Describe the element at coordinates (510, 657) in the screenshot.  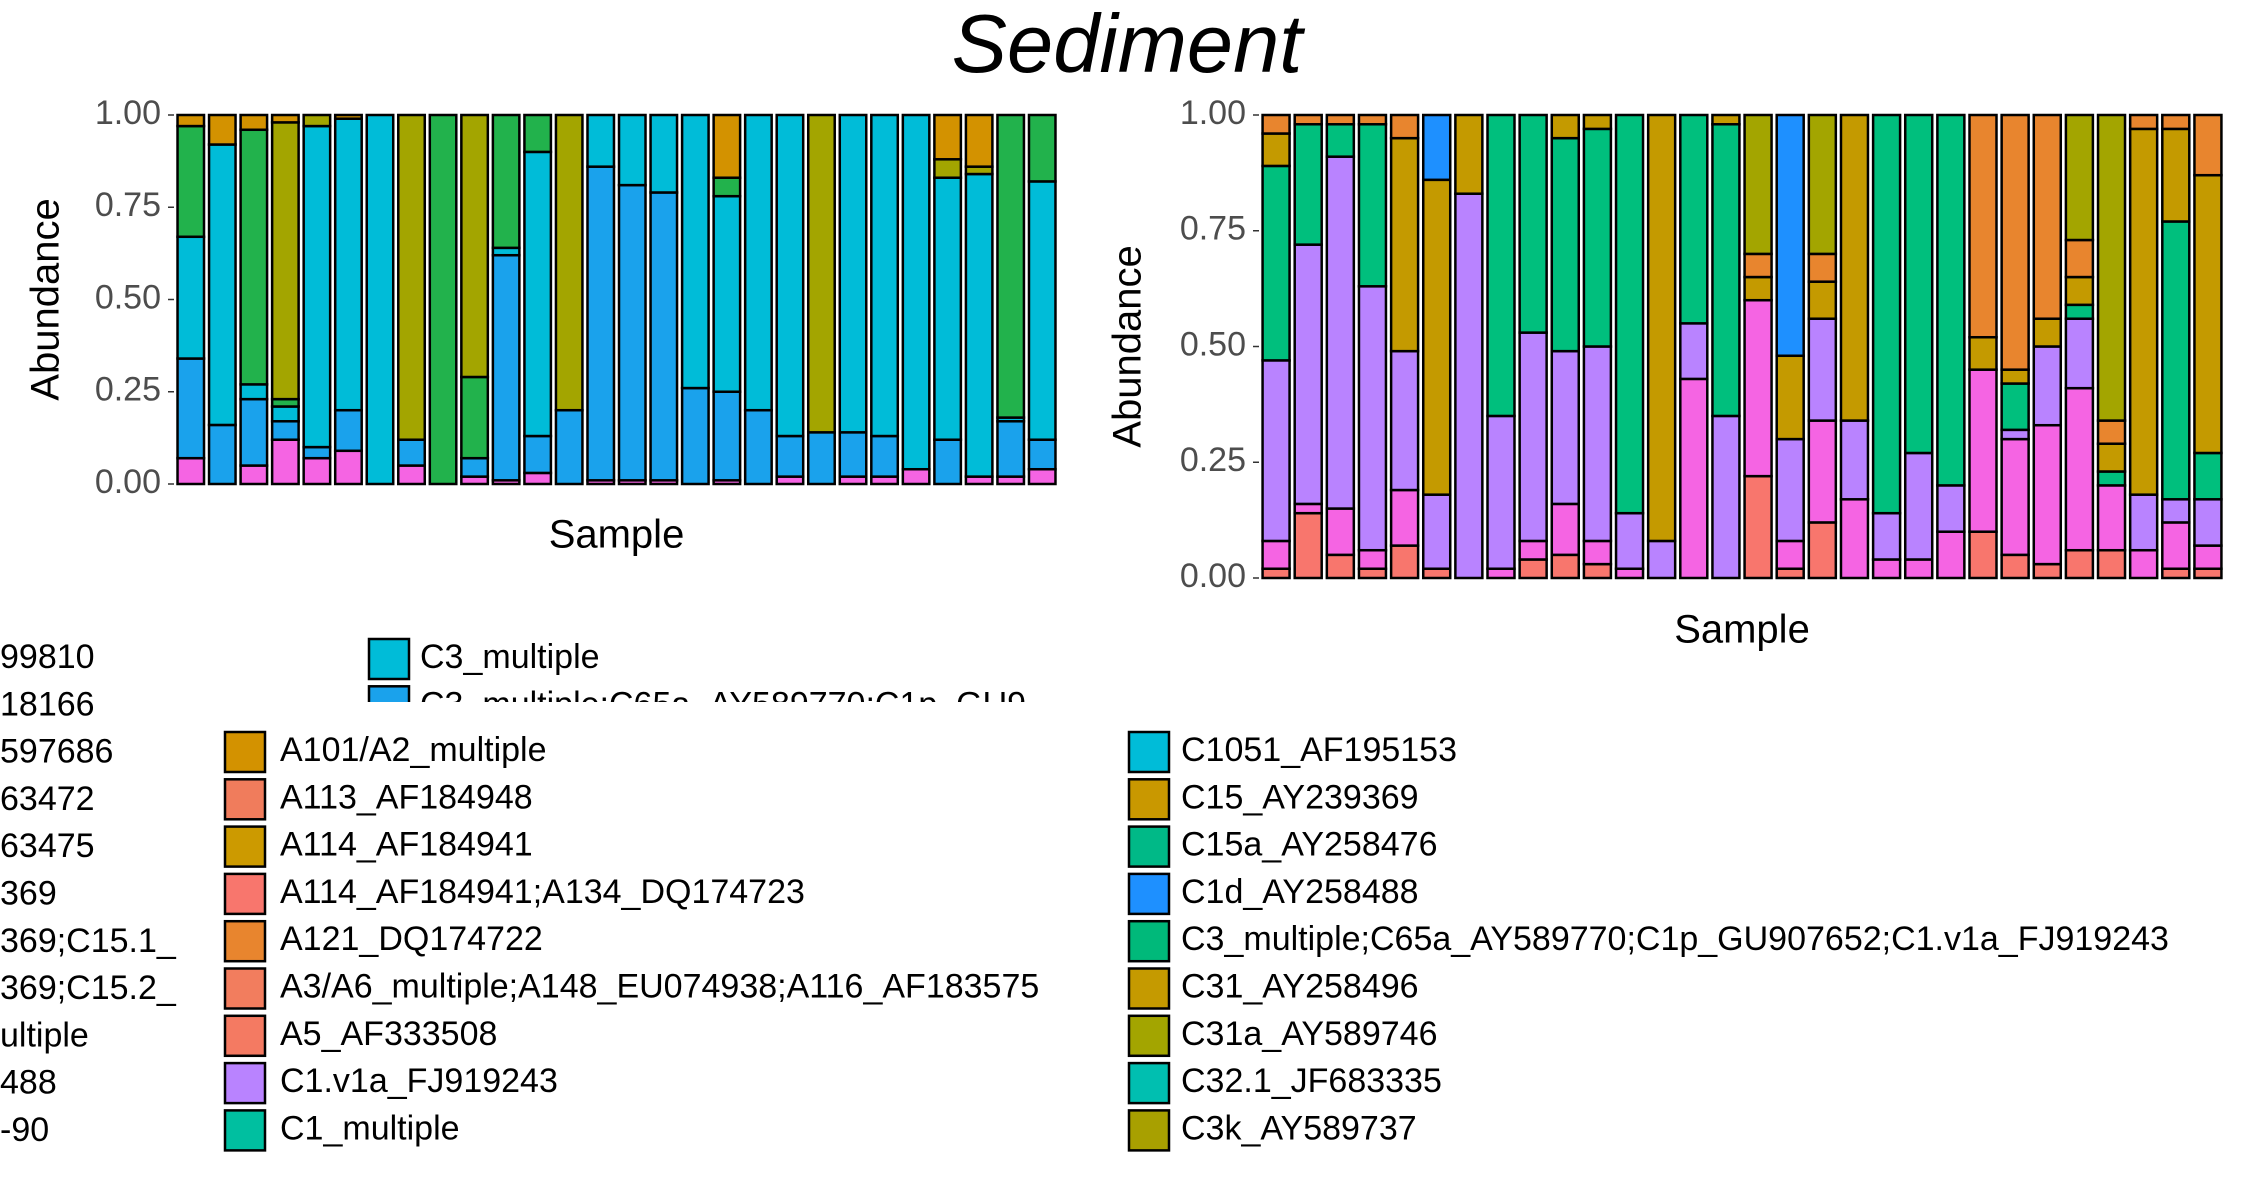
I see `legend-label: C3_multiple` at that location.